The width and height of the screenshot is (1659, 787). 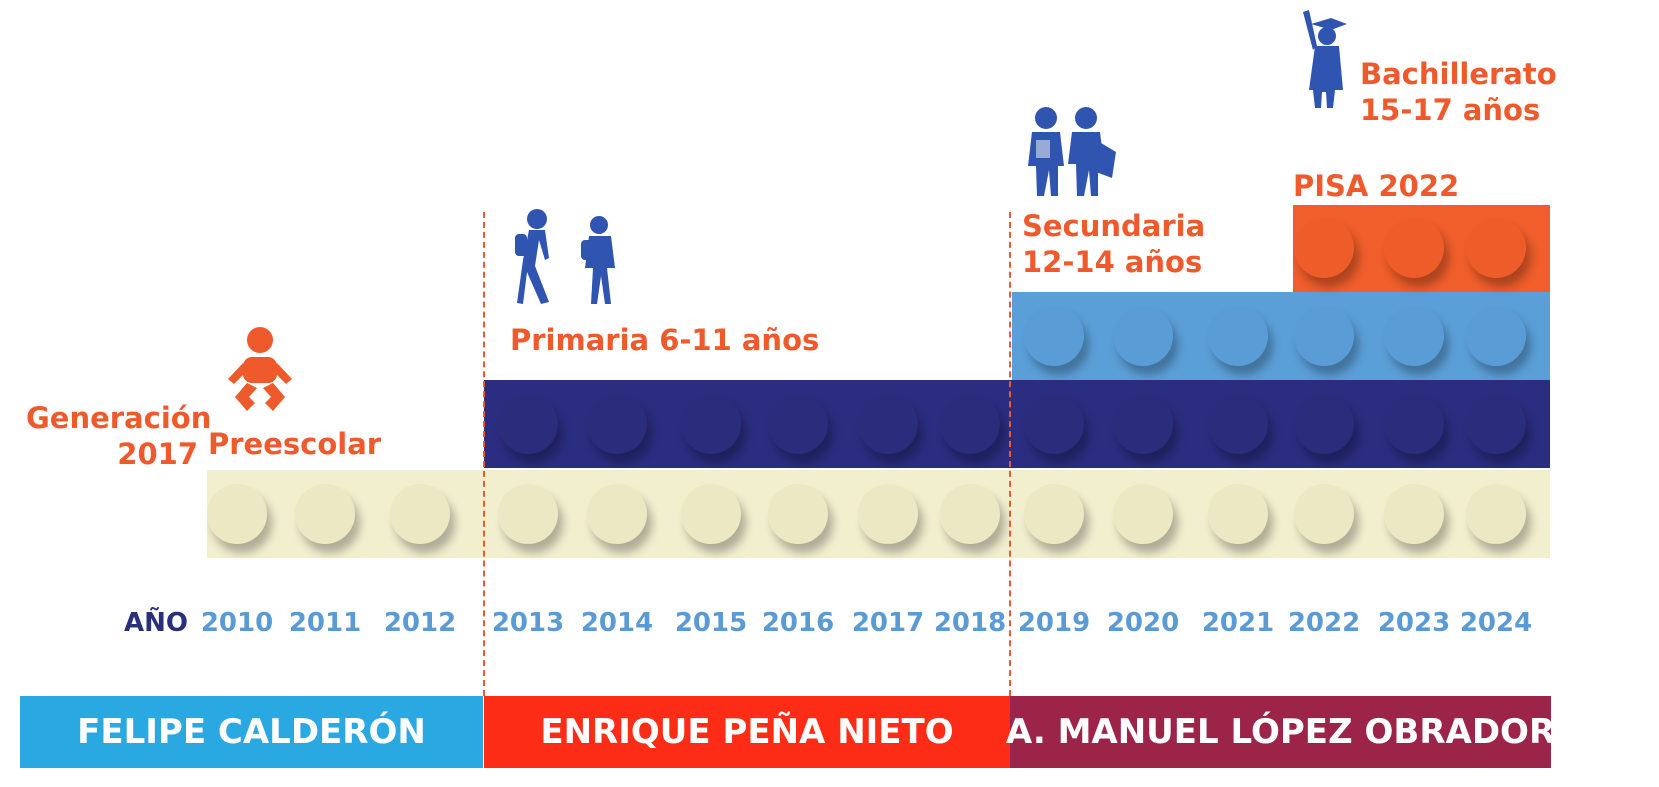 I want to click on secundaria-label-line2: 12-14 años, so click(x=1112, y=262).